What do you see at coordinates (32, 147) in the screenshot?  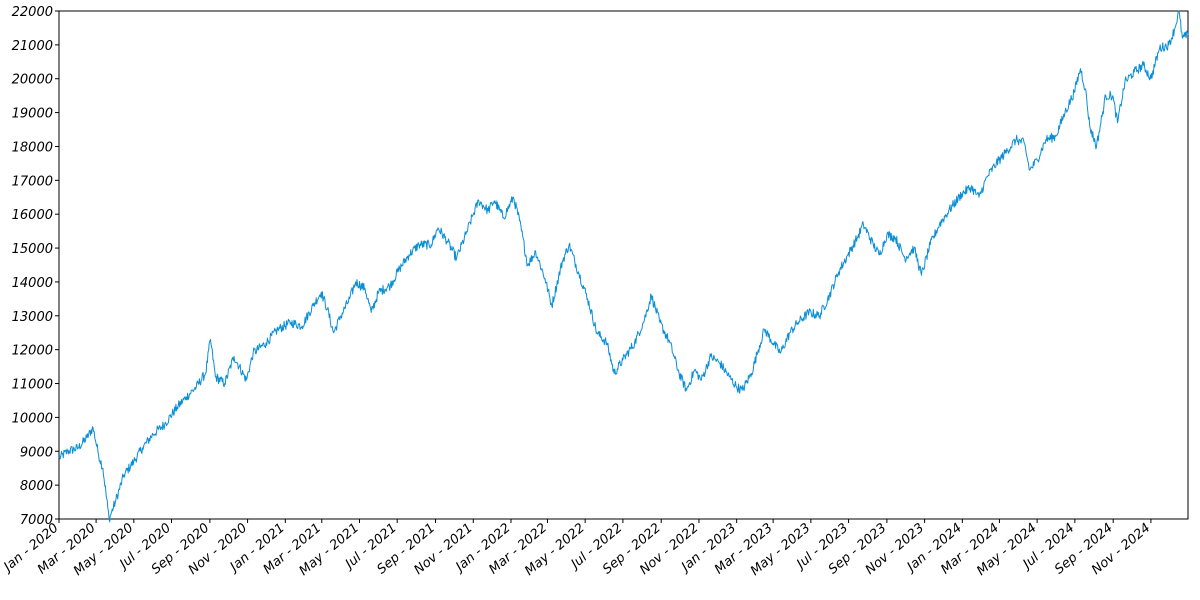 I see `y-tick-label: 18000` at bounding box center [32, 147].